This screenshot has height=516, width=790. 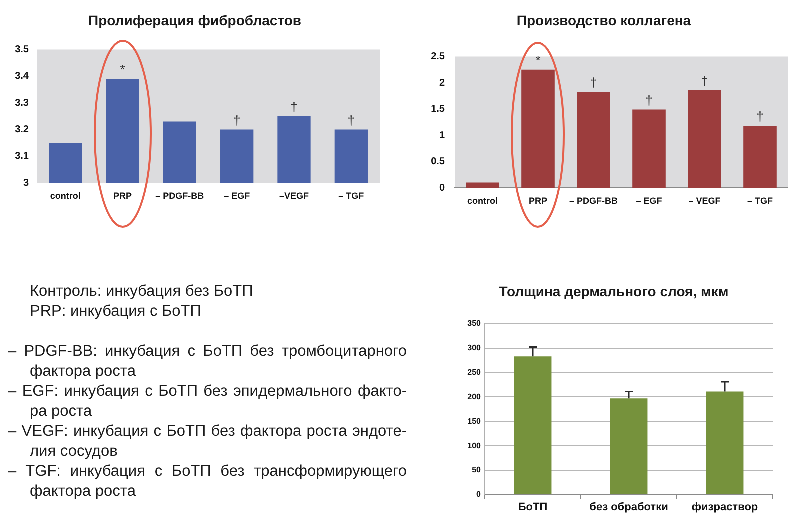 I want to click on y-tick-label: 350, so click(x=475, y=323).